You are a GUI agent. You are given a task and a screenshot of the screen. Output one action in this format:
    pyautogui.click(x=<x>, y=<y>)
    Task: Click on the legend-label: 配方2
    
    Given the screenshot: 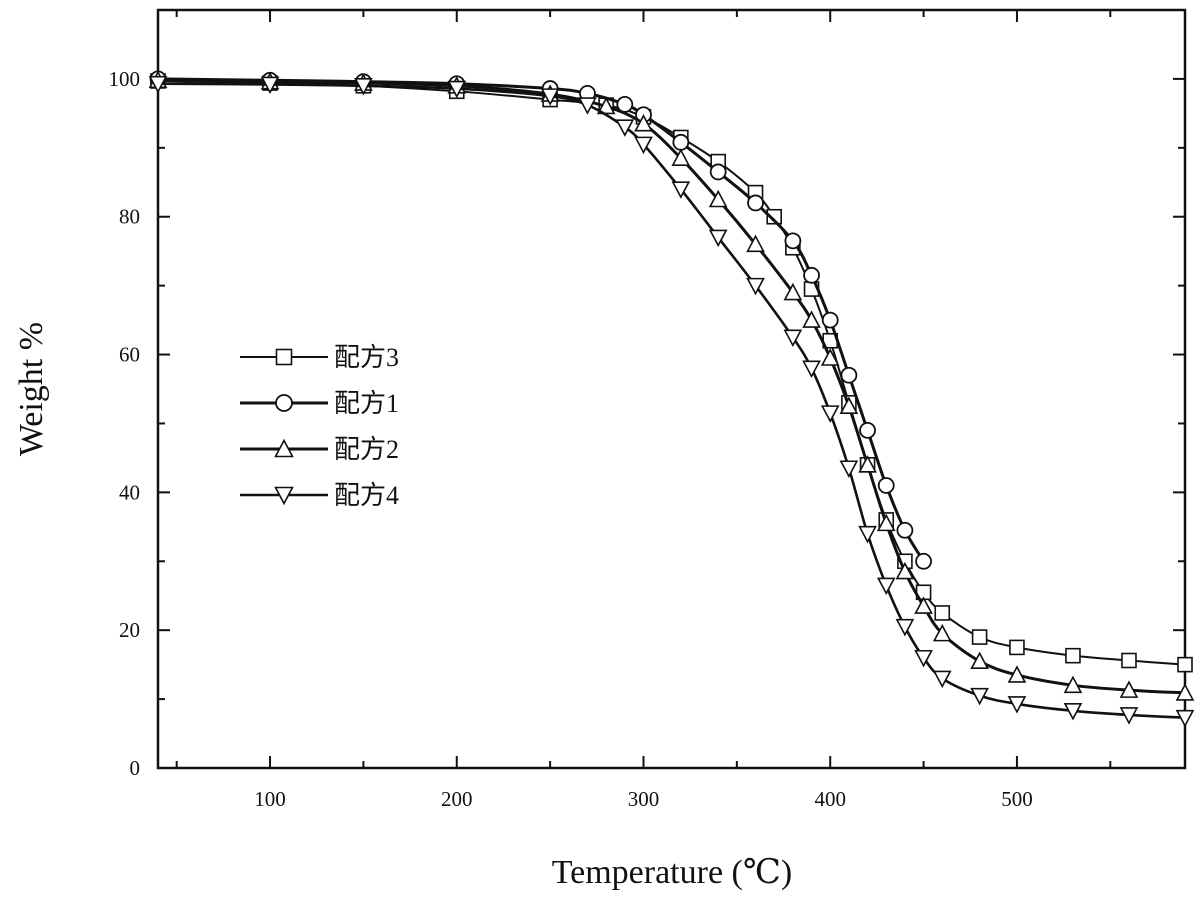 What is the action you would take?
    pyautogui.click(x=366, y=449)
    